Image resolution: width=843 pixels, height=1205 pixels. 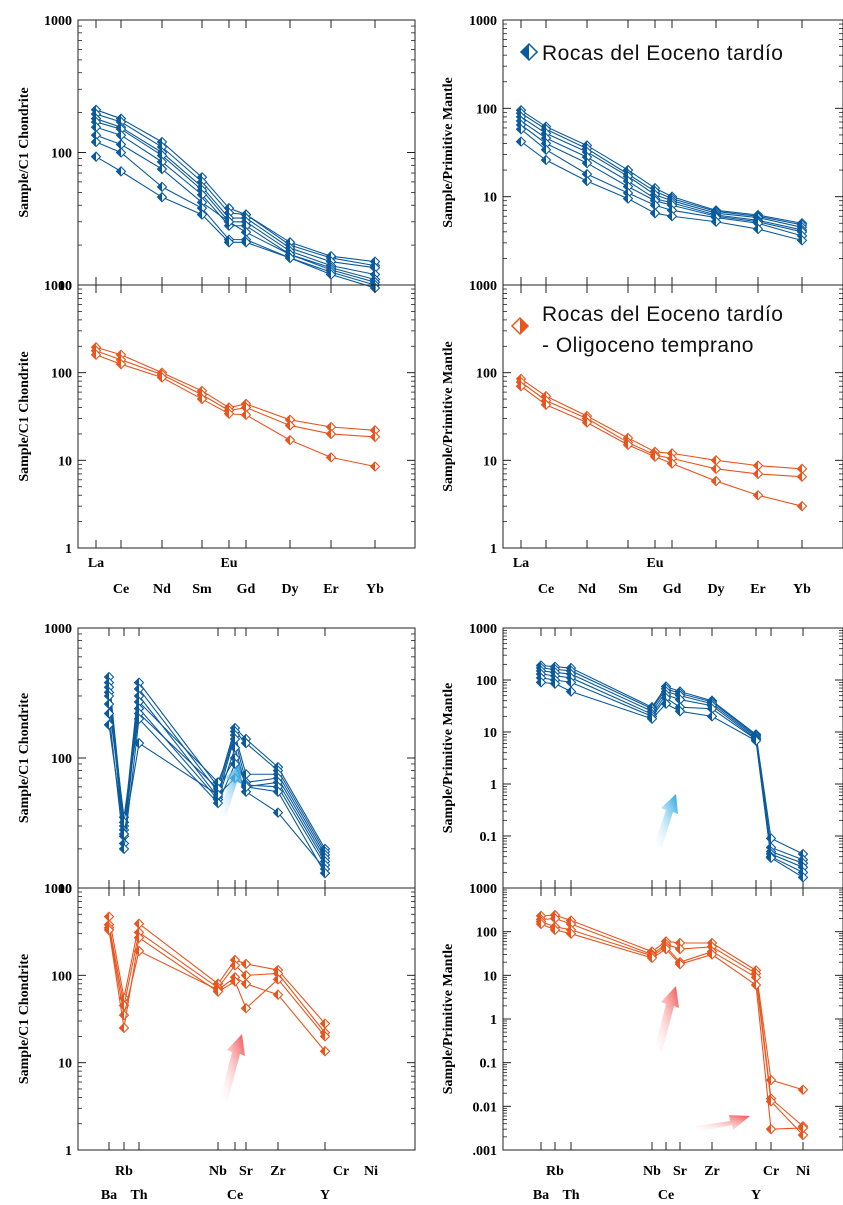 What do you see at coordinates (96, 563) in the screenshot?
I see `x-tick-label: La` at bounding box center [96, 563].